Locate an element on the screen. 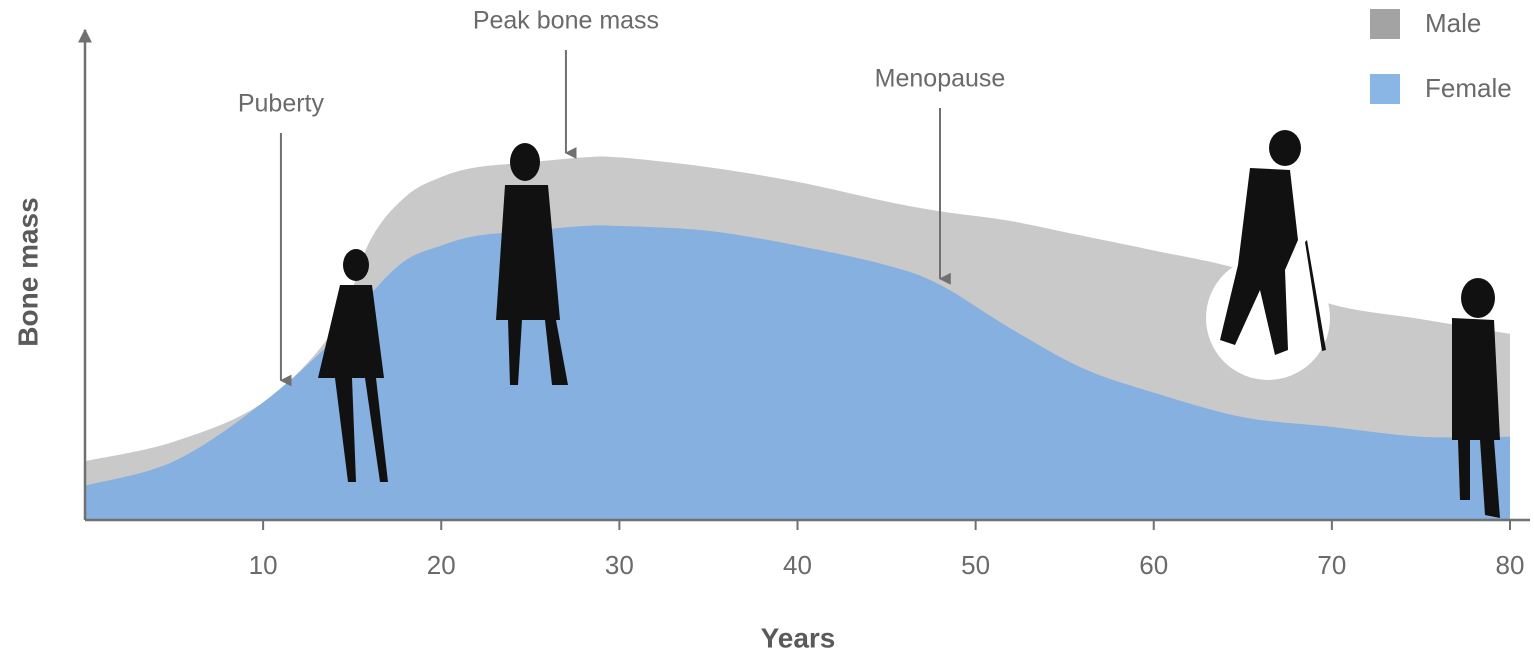  x-tick-label: 60 is located at coordinates (1153, 565).